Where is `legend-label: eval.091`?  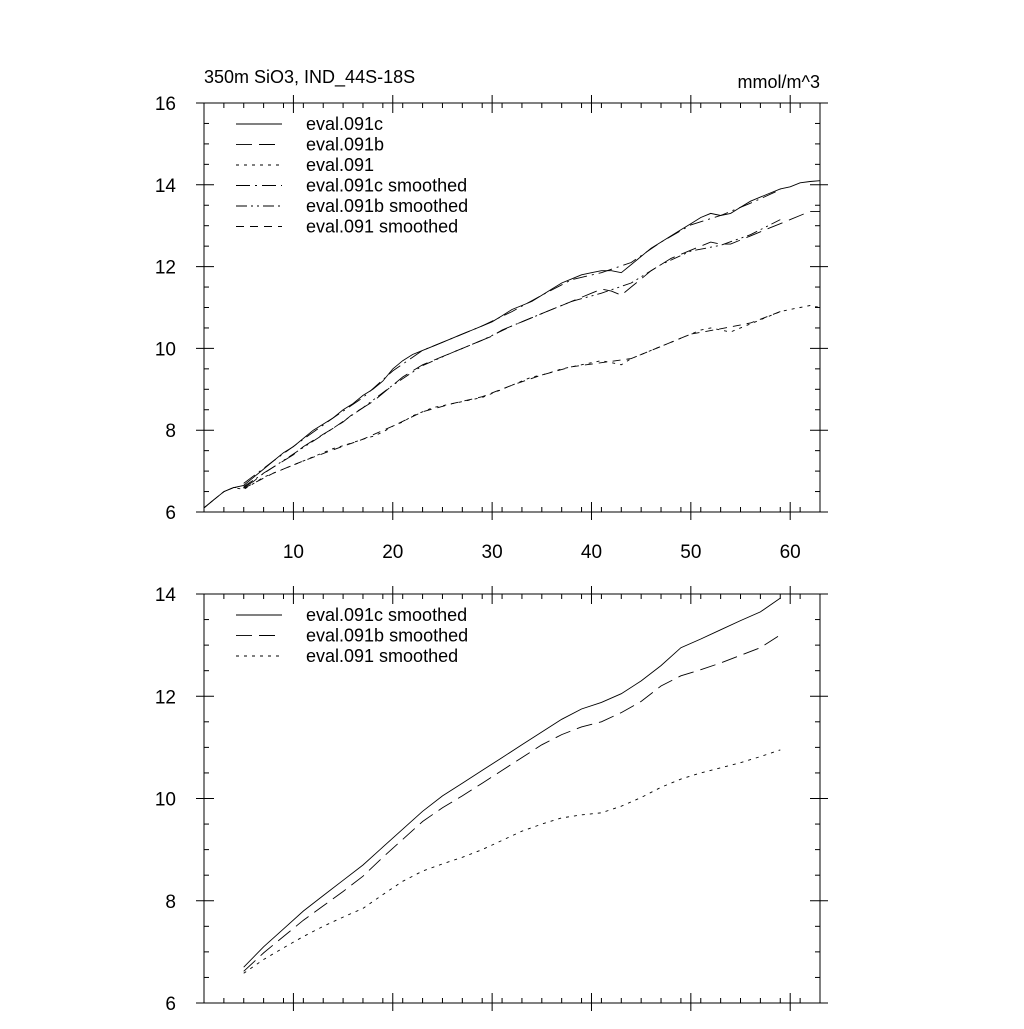
legend-label: eval.091 is located at coordinates (340, 165).